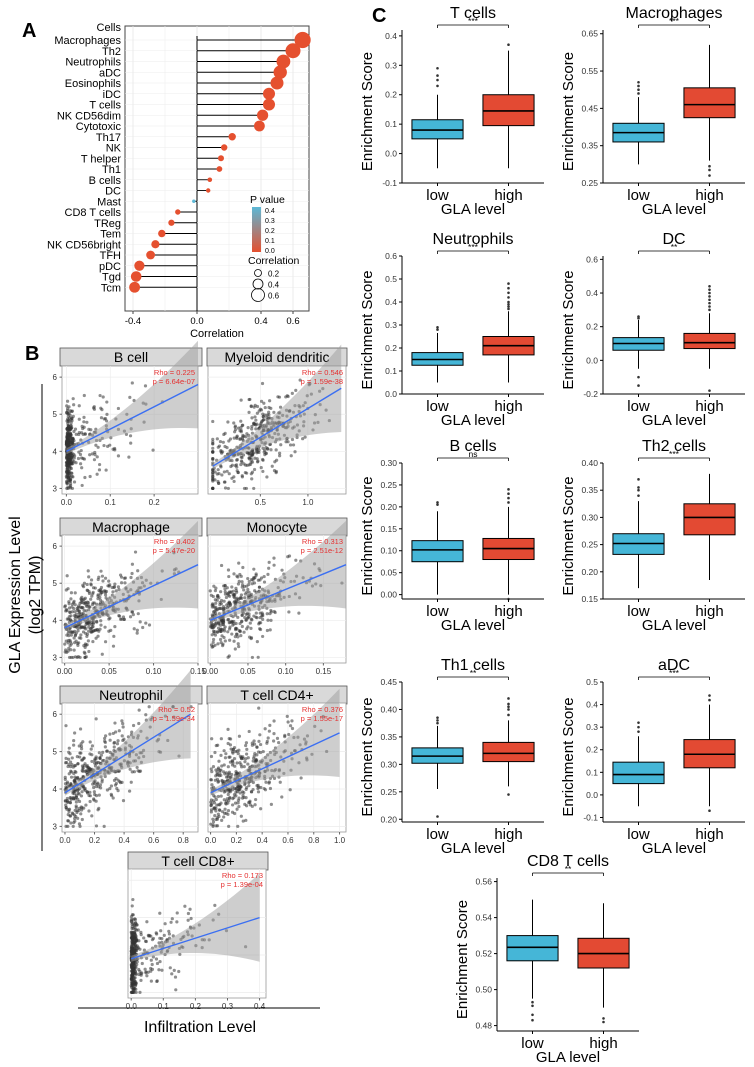 The image size is (754, 1067). What do you see at coordinates (109, 671) in the screenshot?
I see `x-tick-label: 0.05` at bounding box center [109, 671].